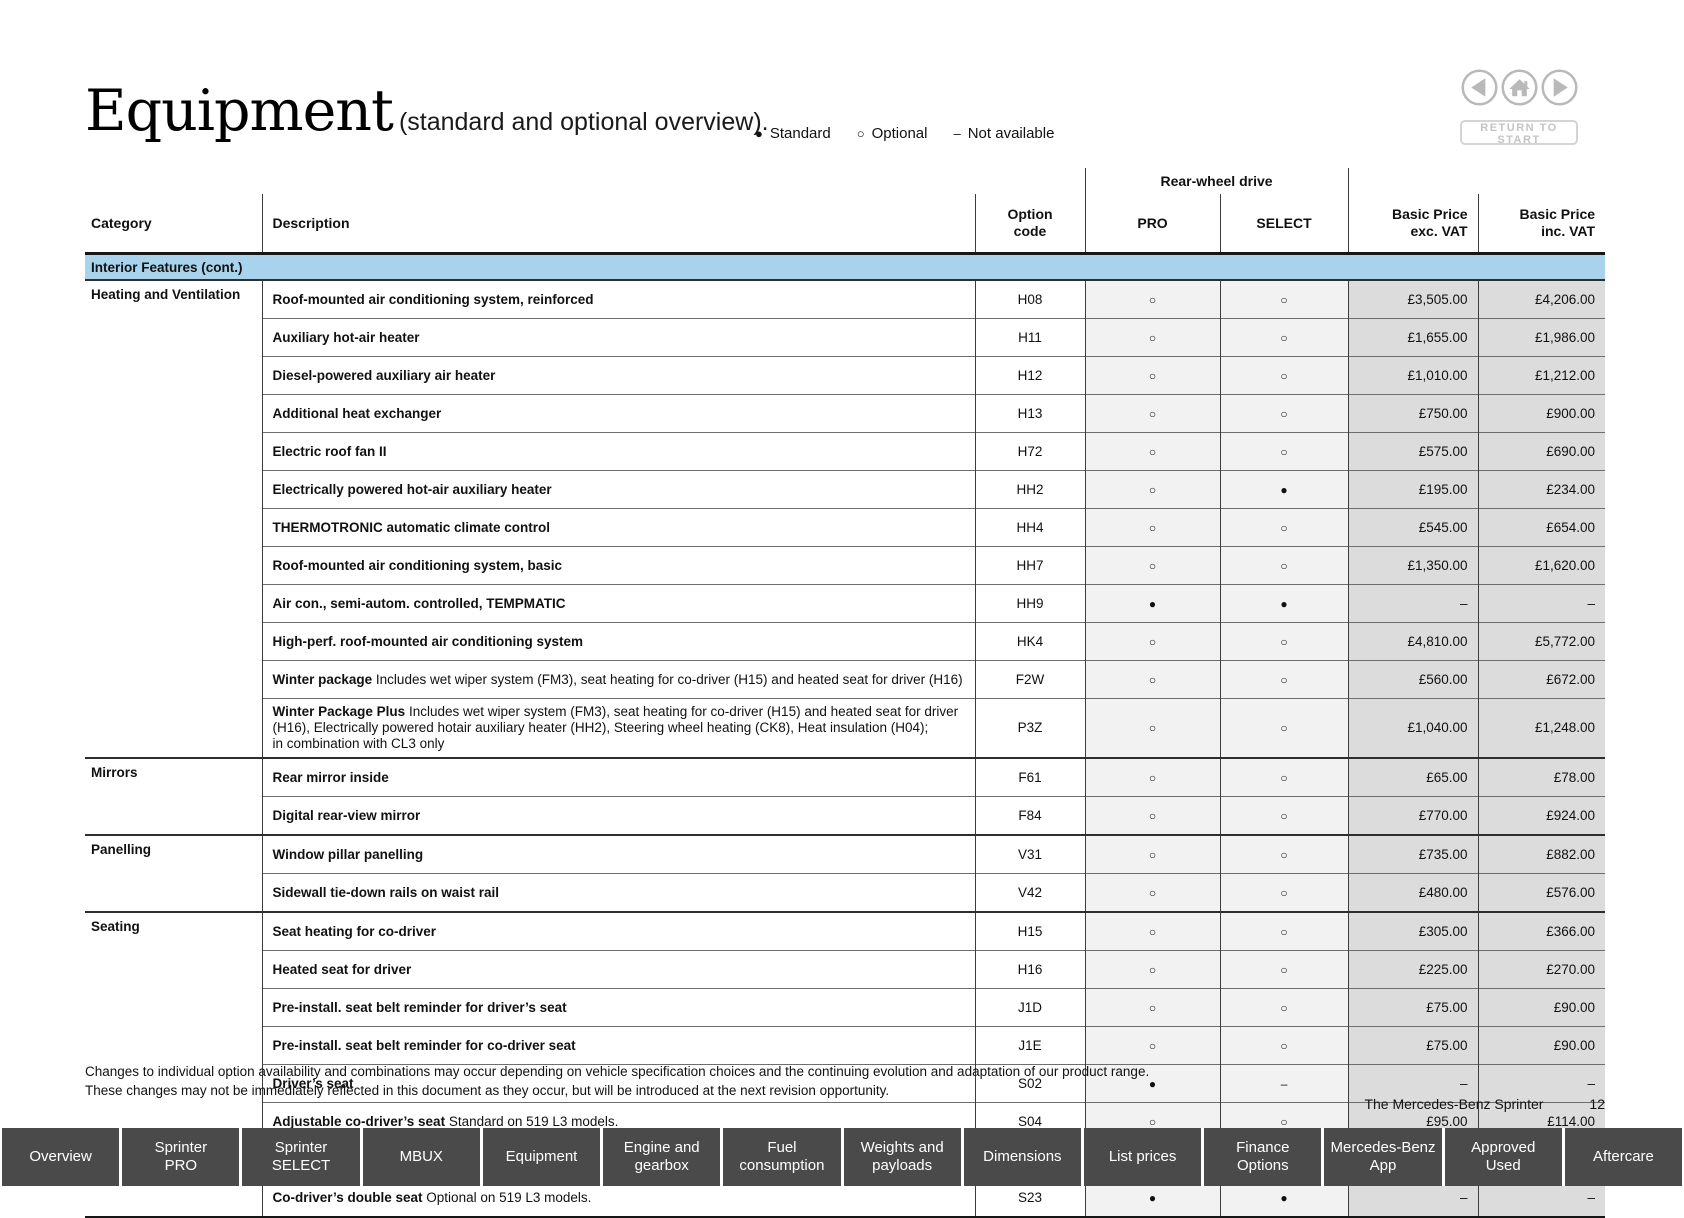 The image size is (1684, 1218). What do you see at coordinates (1541, 224) in the screenshot?
I see `price-inc-vat-header: Basic Price inc. VAT` at bounding box center [1541, 224].